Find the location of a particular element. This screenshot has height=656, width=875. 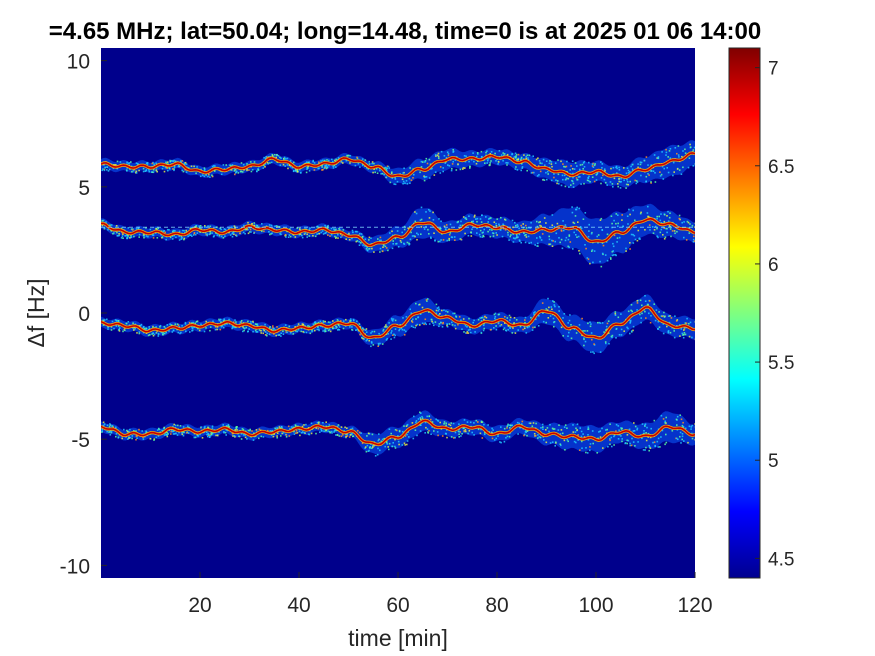

y-tick-label: 0 is located at coordinates (84, 314).